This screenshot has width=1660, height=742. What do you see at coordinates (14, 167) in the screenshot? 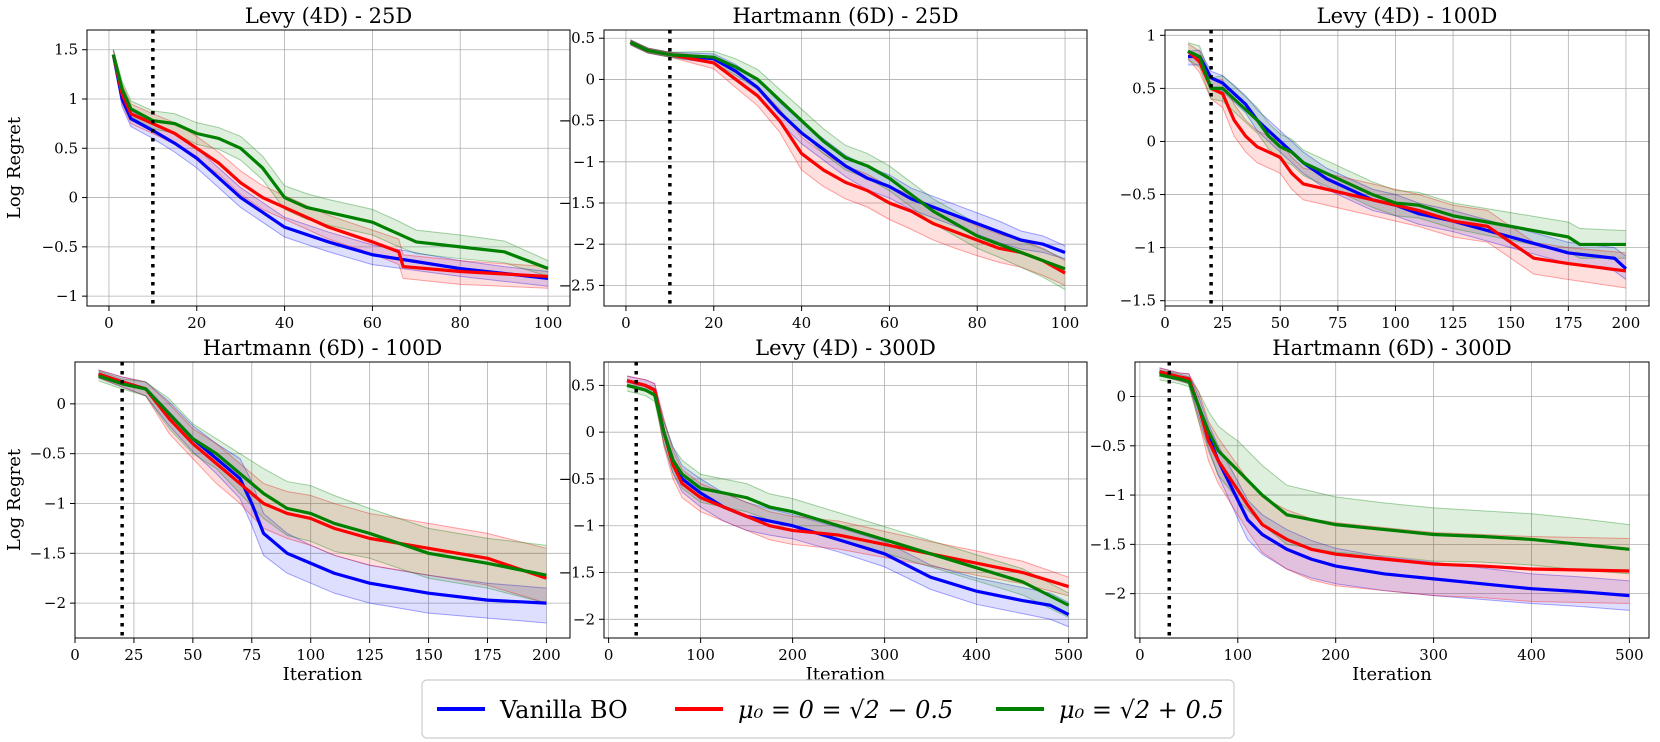
I see `y-axis-label: Log Regret` at bounding box center [14, 167].